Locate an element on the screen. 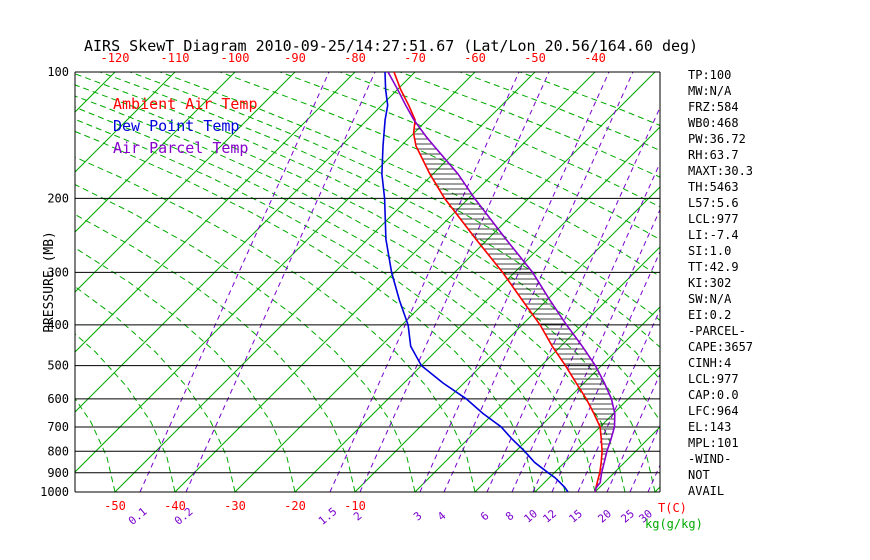  stats-line-9: LCL:977 is located at coordinates (713, 219).